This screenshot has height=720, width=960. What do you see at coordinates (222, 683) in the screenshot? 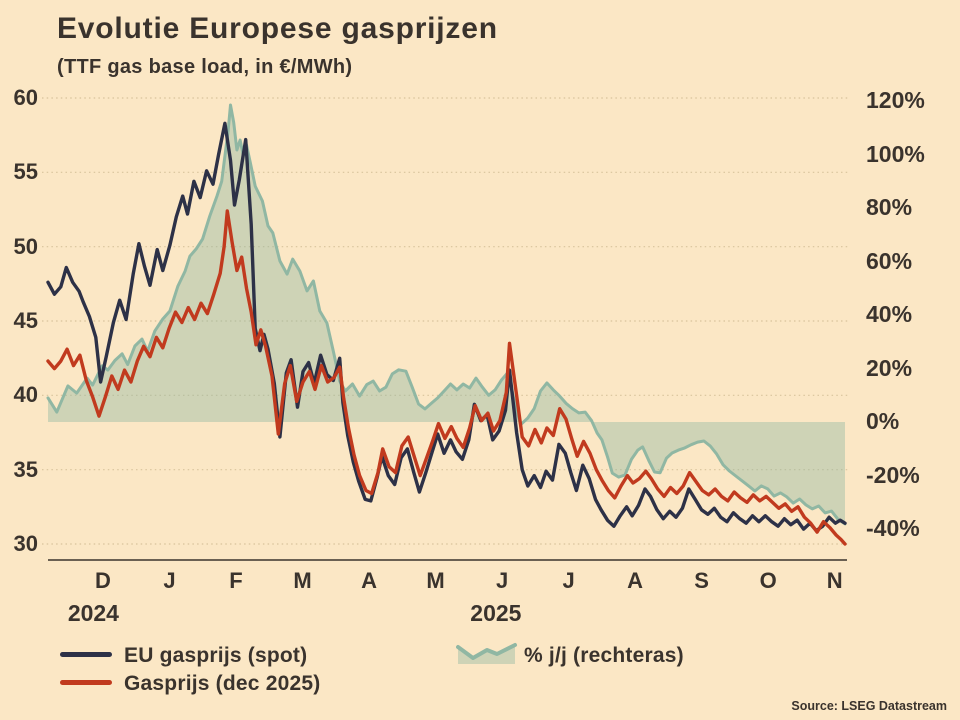
I see `legend-dec2025-label: Gasprijs (dec 2025)` at bounding box center [222, 683].